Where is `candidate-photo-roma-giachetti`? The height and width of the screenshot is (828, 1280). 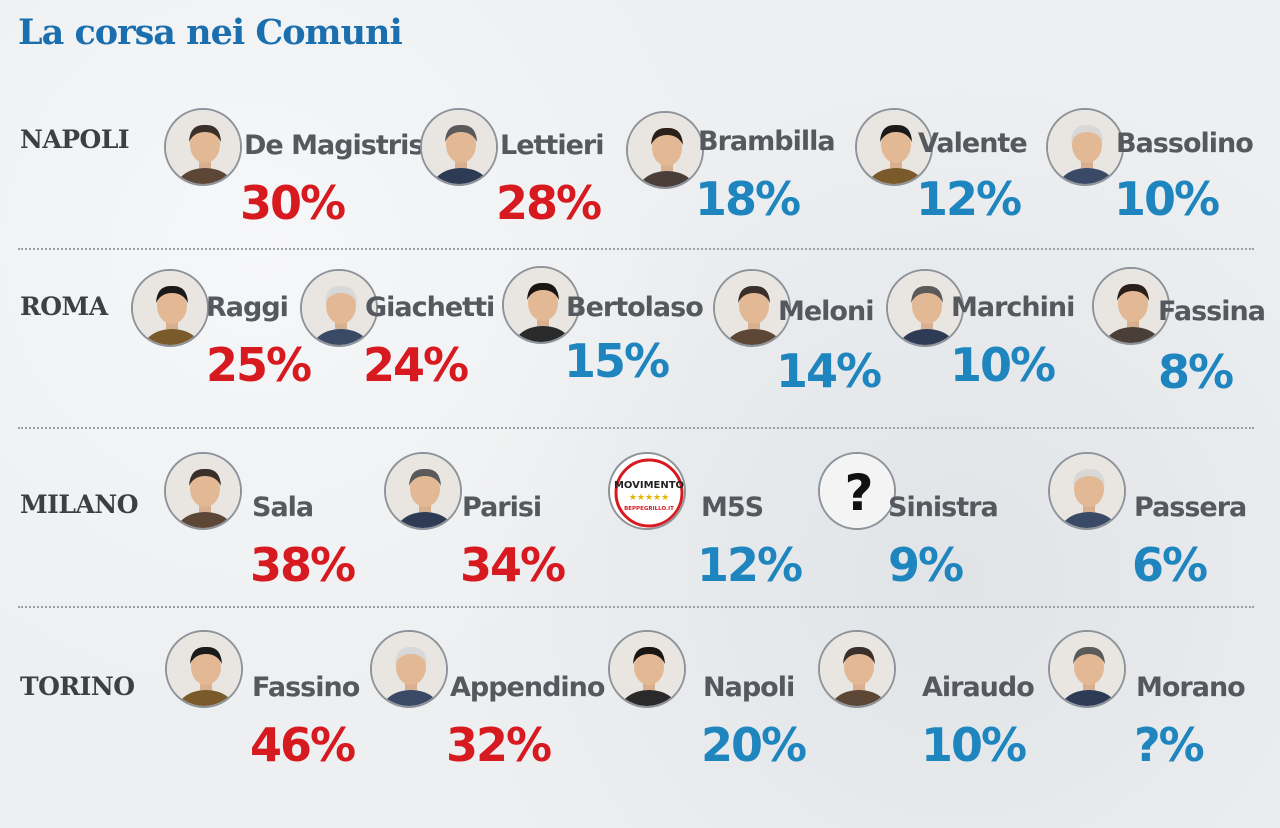 candidate-photo-roma-giachetti is located at coordinates (339, 308).